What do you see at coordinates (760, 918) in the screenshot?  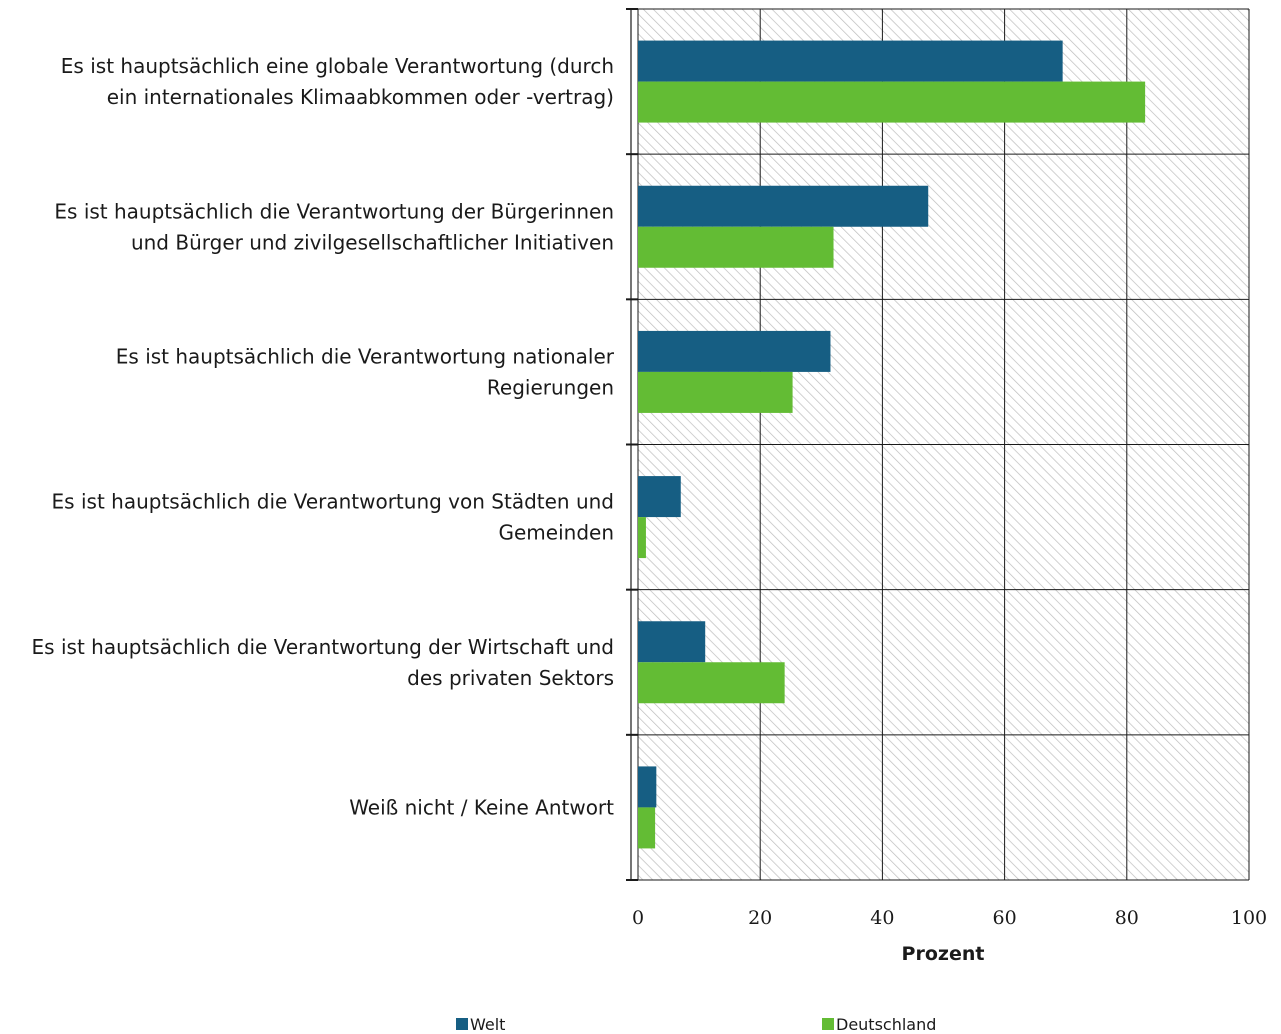 I see `x-tick-label: 20` at bounding box center [760, 918].